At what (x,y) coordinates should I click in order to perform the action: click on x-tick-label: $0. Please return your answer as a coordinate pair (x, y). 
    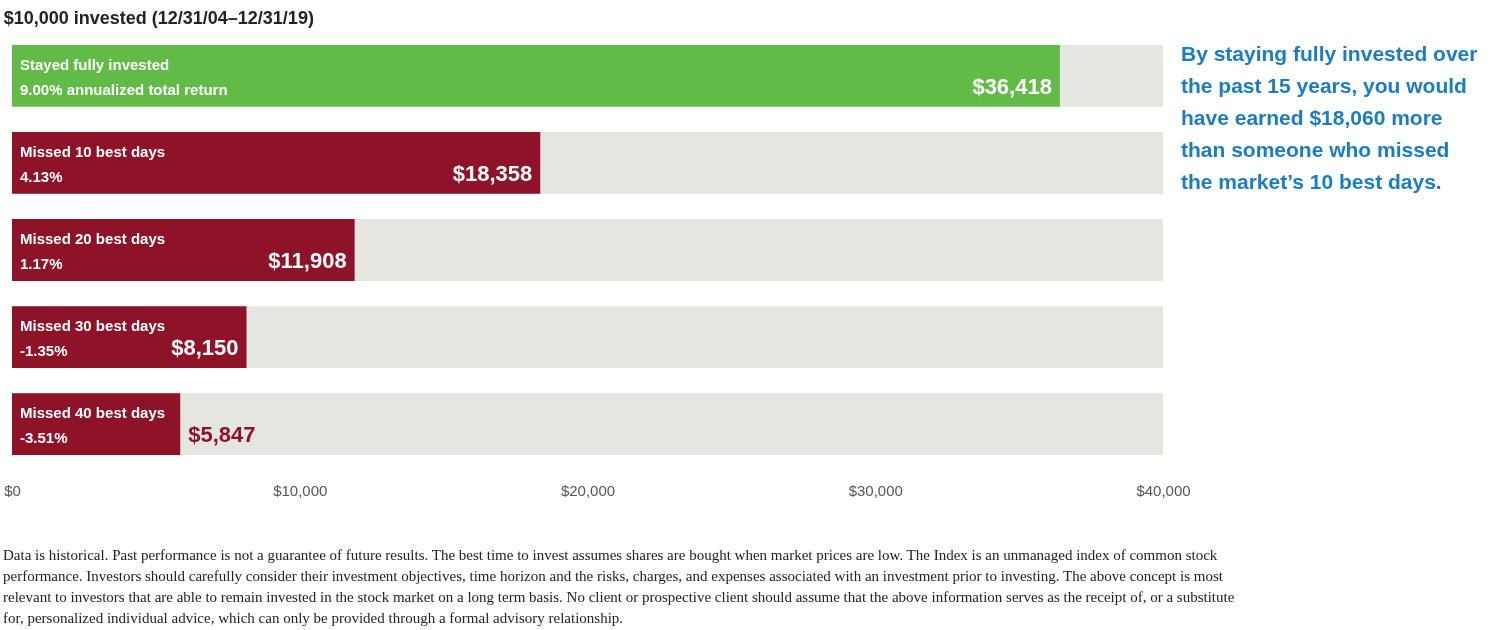
    Looking at the image, I should click on (12, 490).